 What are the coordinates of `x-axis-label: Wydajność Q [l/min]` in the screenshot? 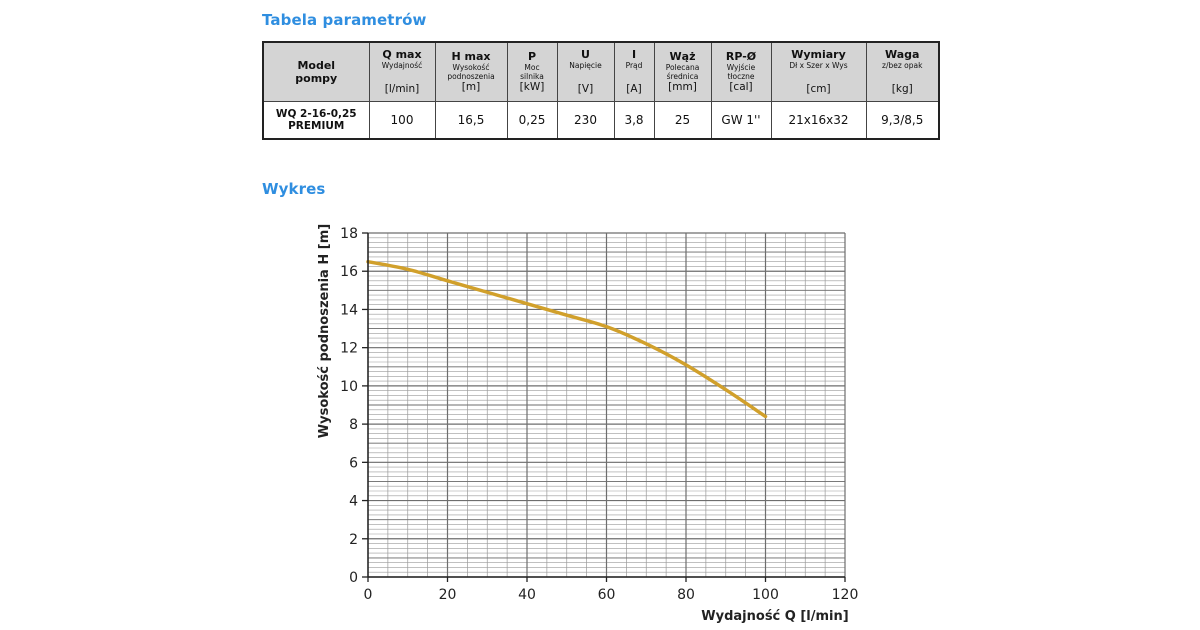 It's located at (774, 616).